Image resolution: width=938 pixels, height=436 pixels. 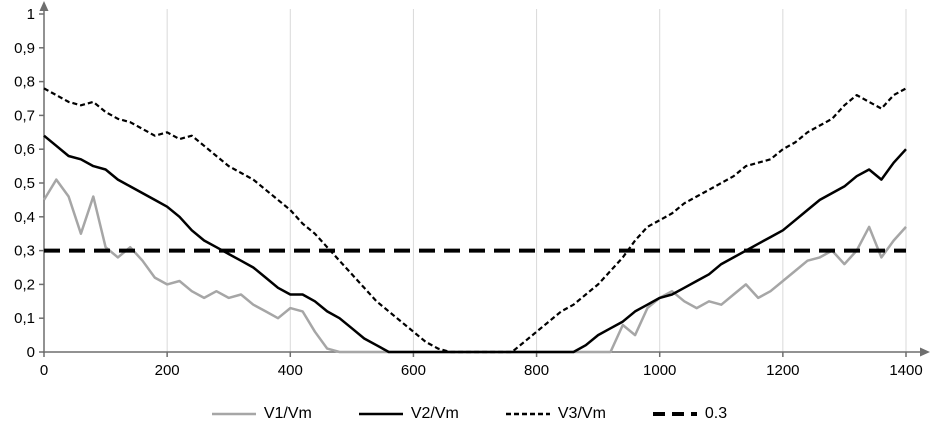 What do you see at coordinates (44, 370) in the screenshot?
I see `x-tick-label: 0` at bounding box center [44, 370].